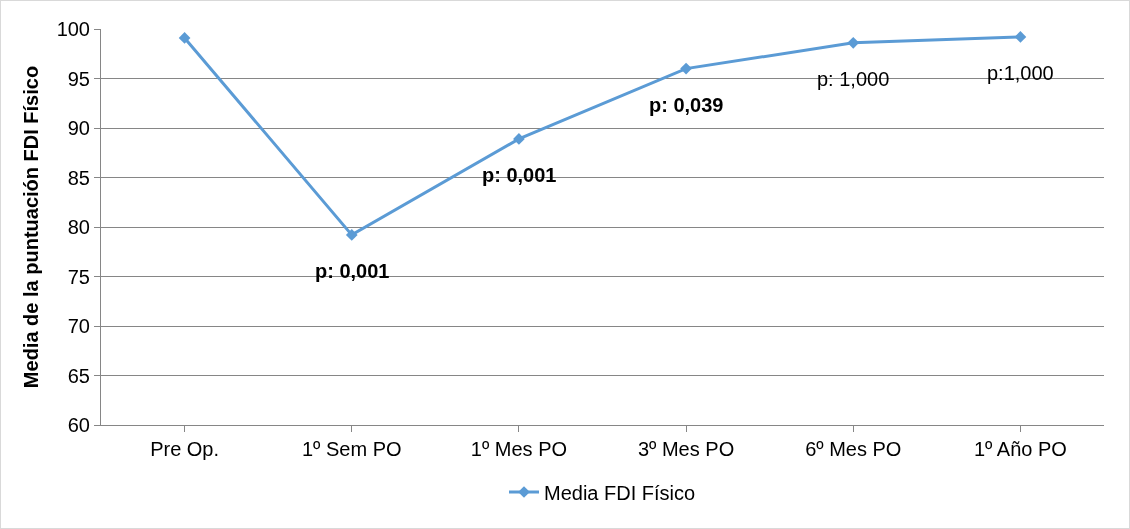 The width and height of the screenshot is (1130, 529). What do you see at coordinates (73, 29) in the screenshot?
I see `y-tick-label: 100` at bounding box center [73, 29].